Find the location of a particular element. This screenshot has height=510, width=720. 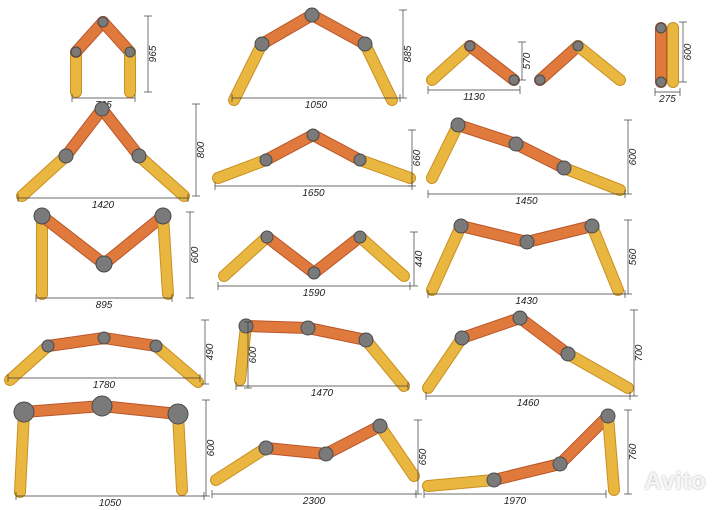

height-label: 440 is located at coordinates (419, 258).